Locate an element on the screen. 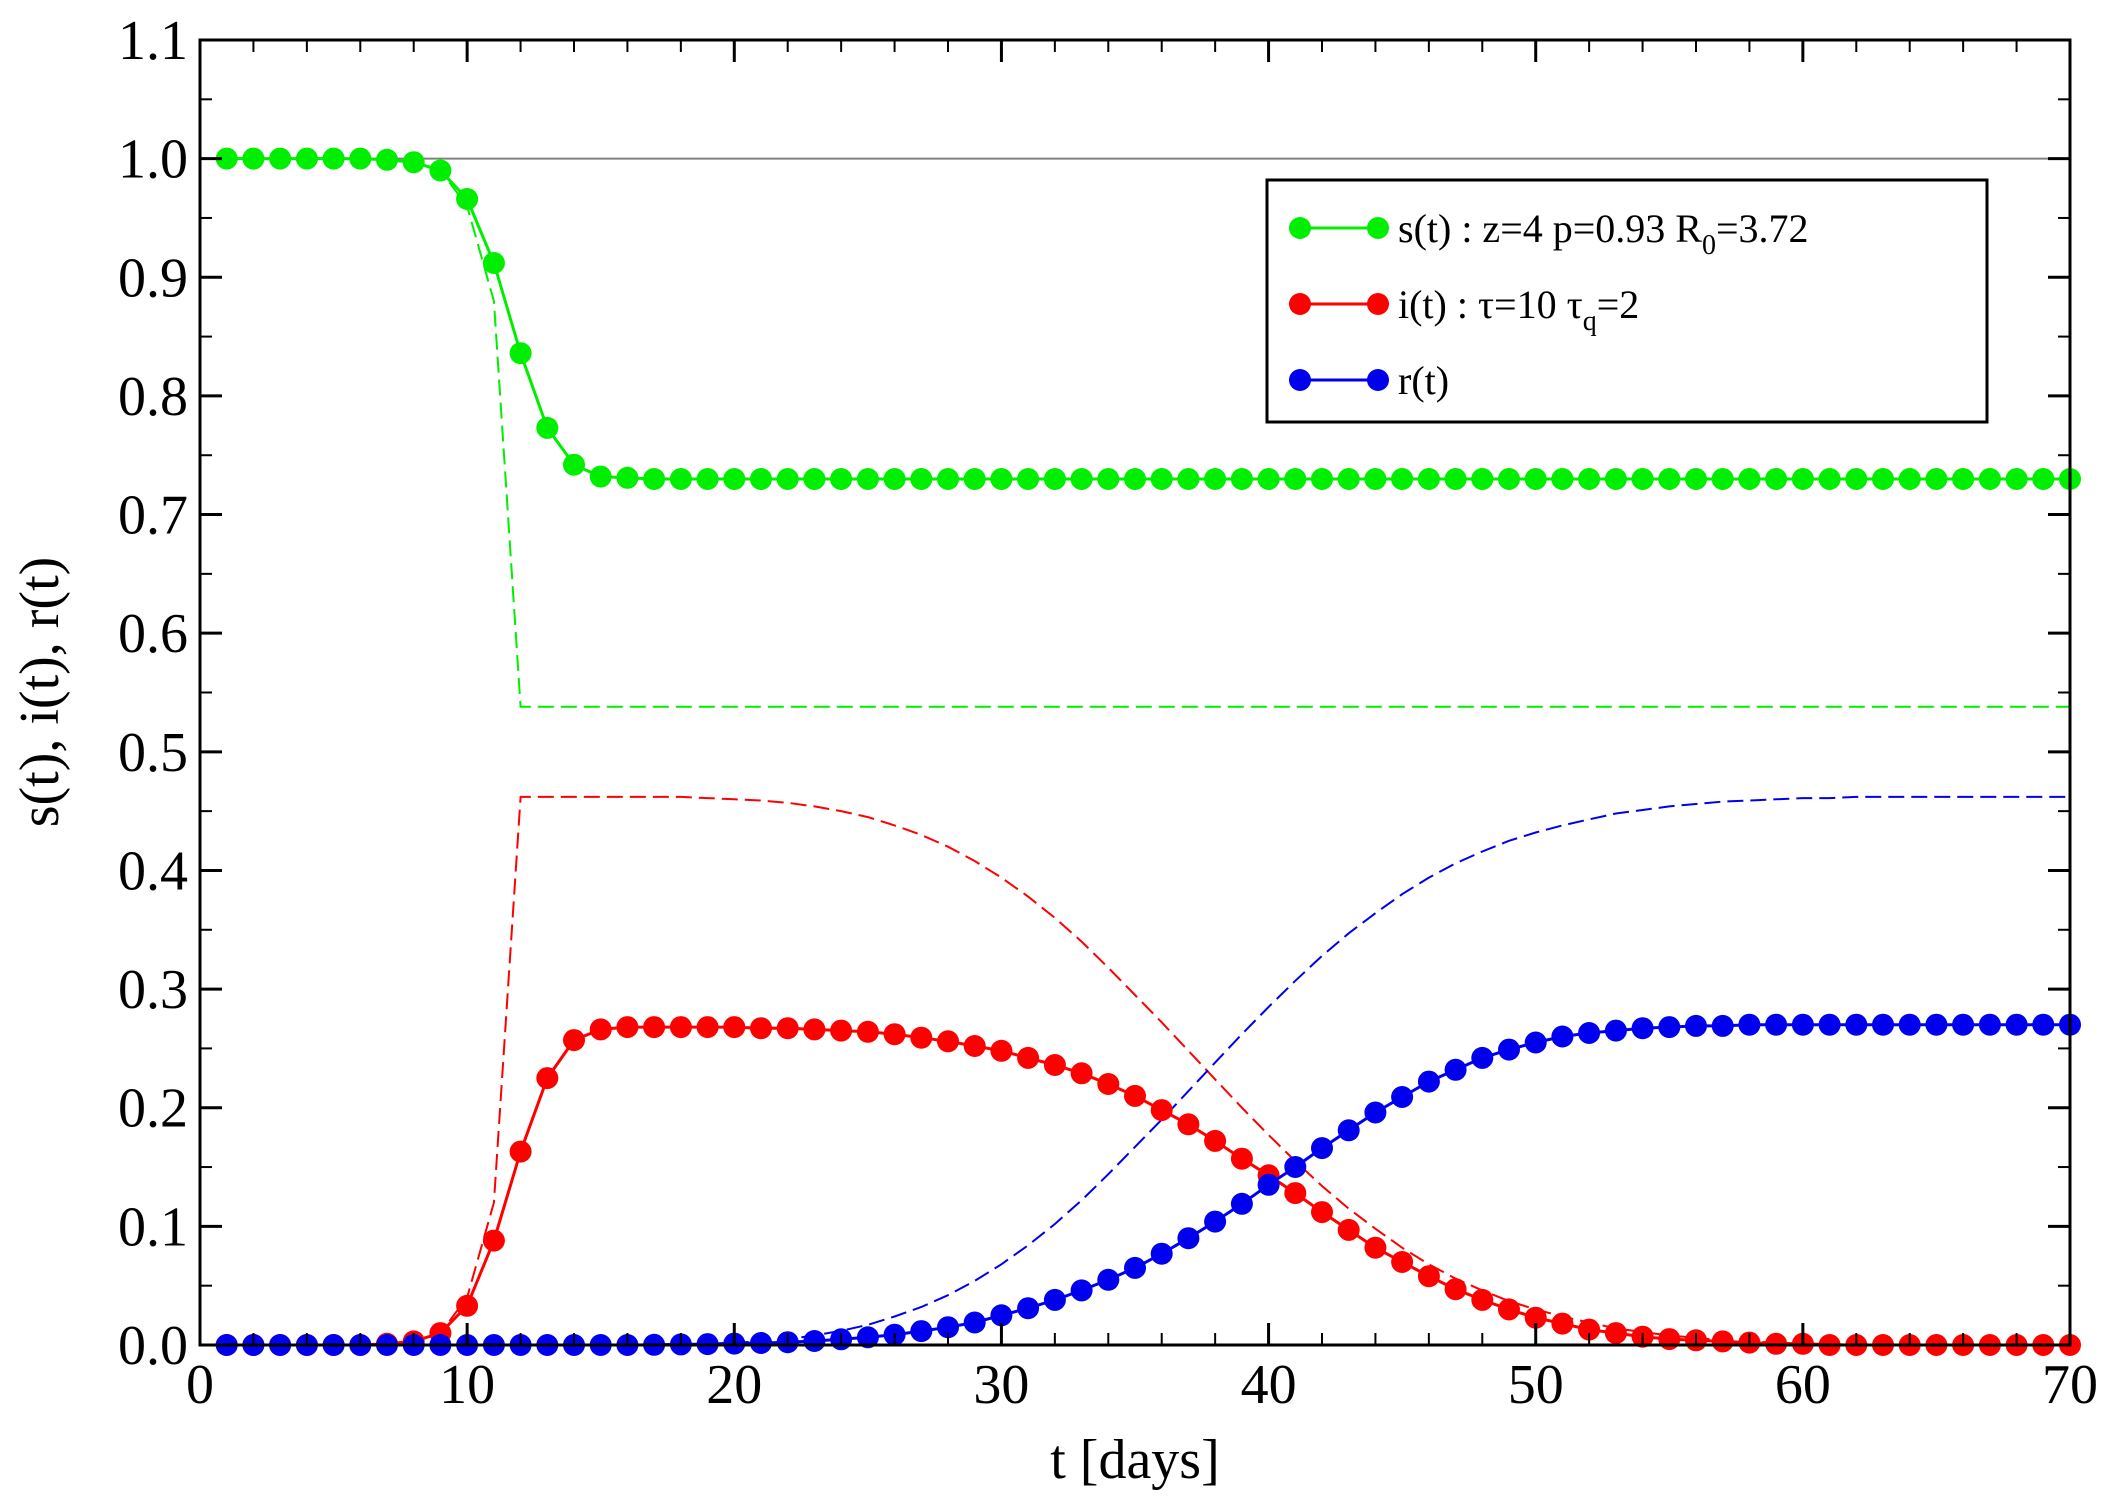  y-tick-label: 0.9 is located at coordinates (153, 278).